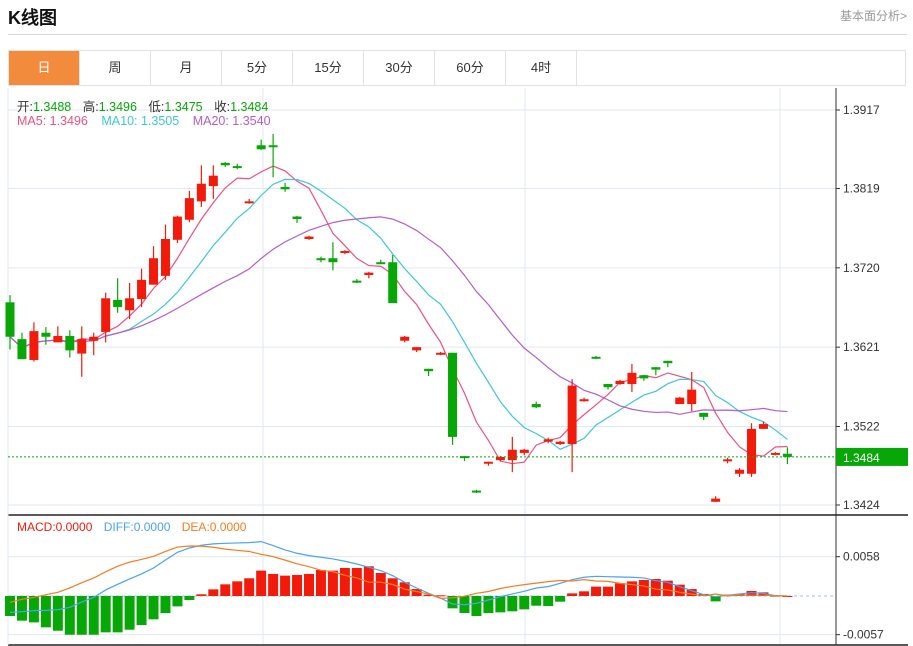 The height and width of the screenshot is (646, 913). I want to click on tab-3: 5分, so click(257, 68).